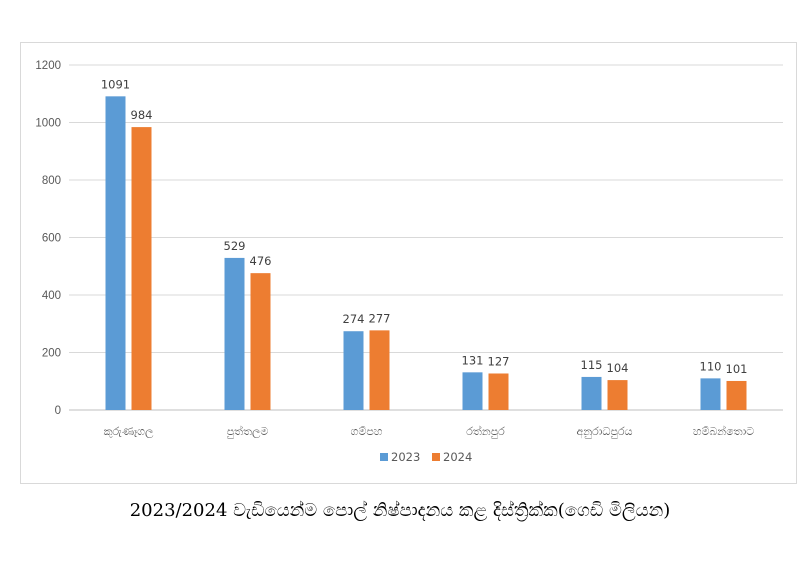 The width and height of the screenshot is (800, 575). What do you see at coordinates (51, 296) in the screenshot?
I see `y-tick-label: 400` at bounding box center [51, 296].